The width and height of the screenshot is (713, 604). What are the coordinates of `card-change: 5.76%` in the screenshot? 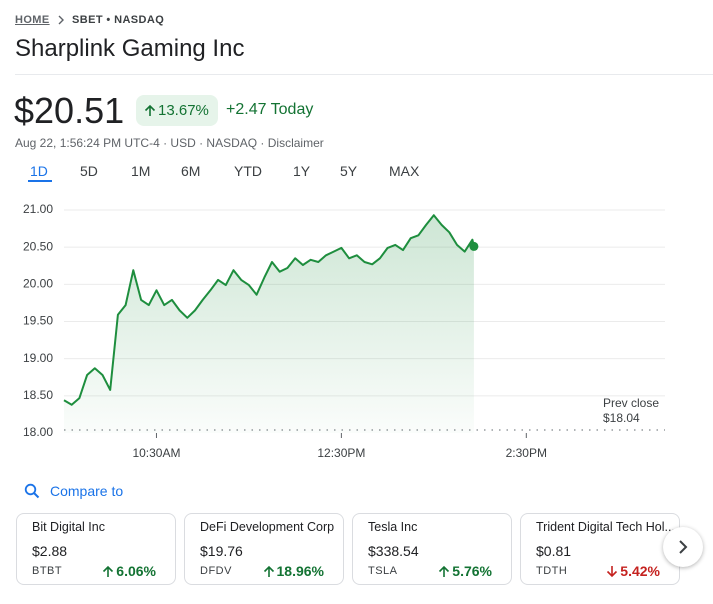 It's located at (465, 571).